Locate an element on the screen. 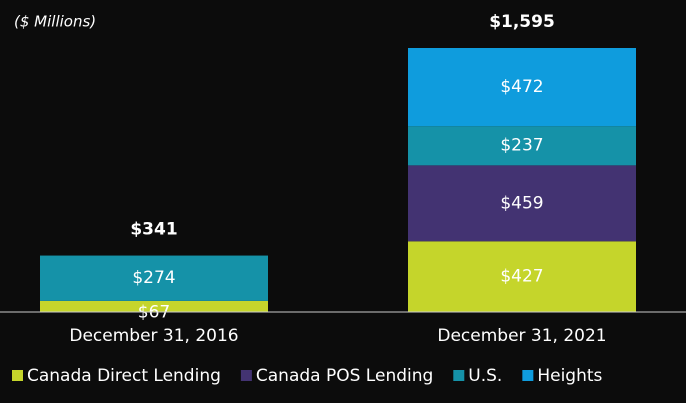 This screenshot has height=403, width=686. value-label: $459 is located at coordinates (521, 203).